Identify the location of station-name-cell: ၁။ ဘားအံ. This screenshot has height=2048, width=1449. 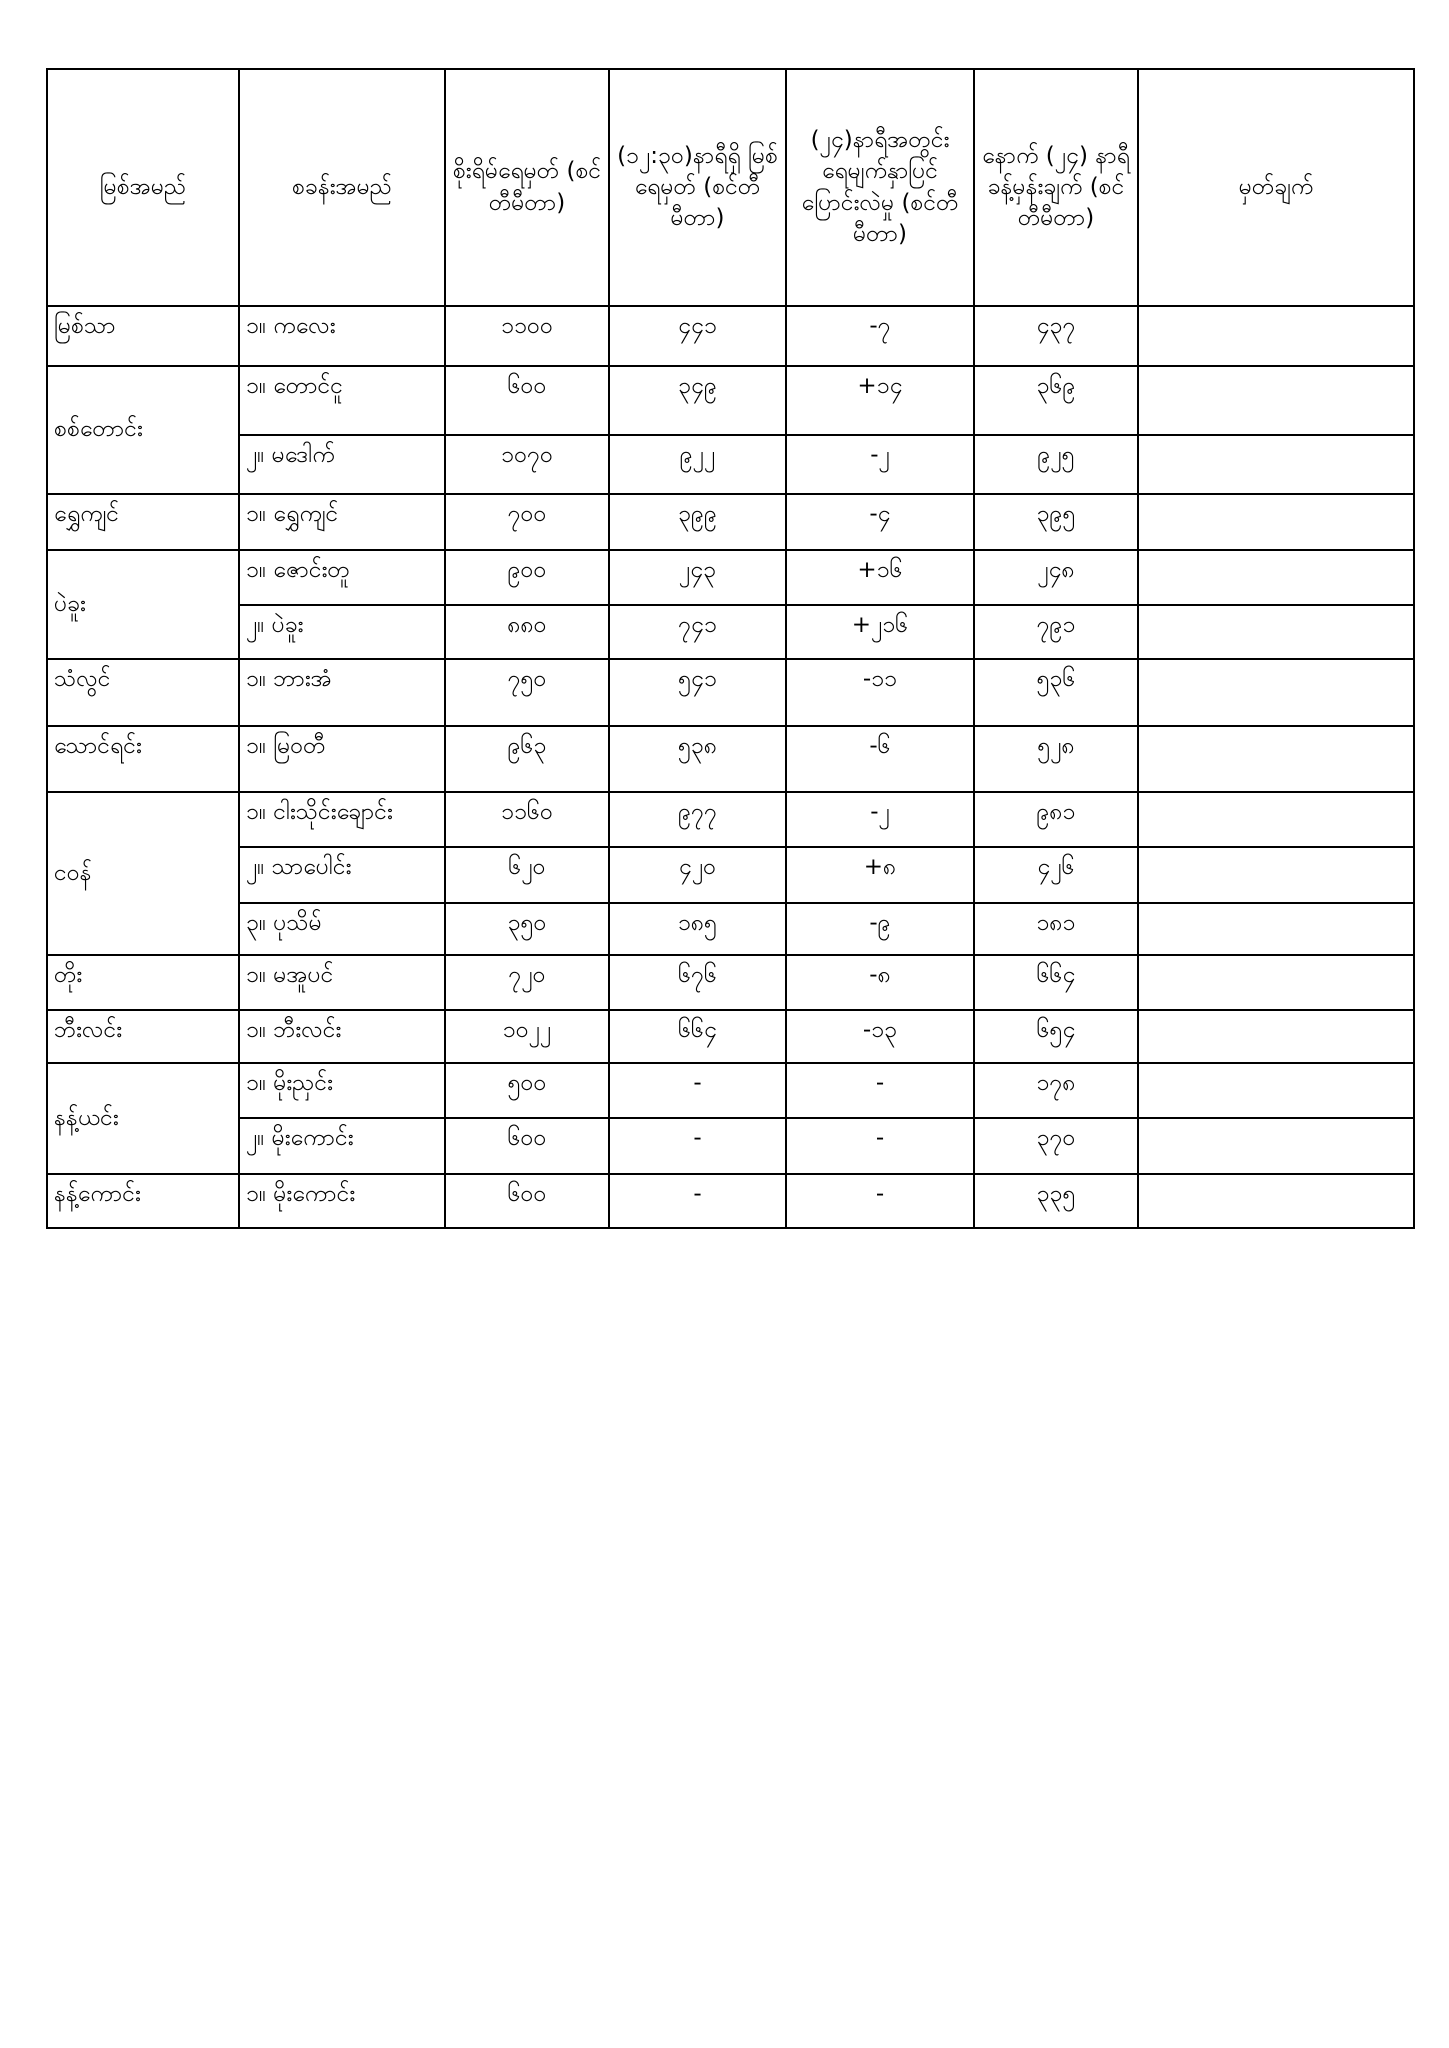
(342, 692).